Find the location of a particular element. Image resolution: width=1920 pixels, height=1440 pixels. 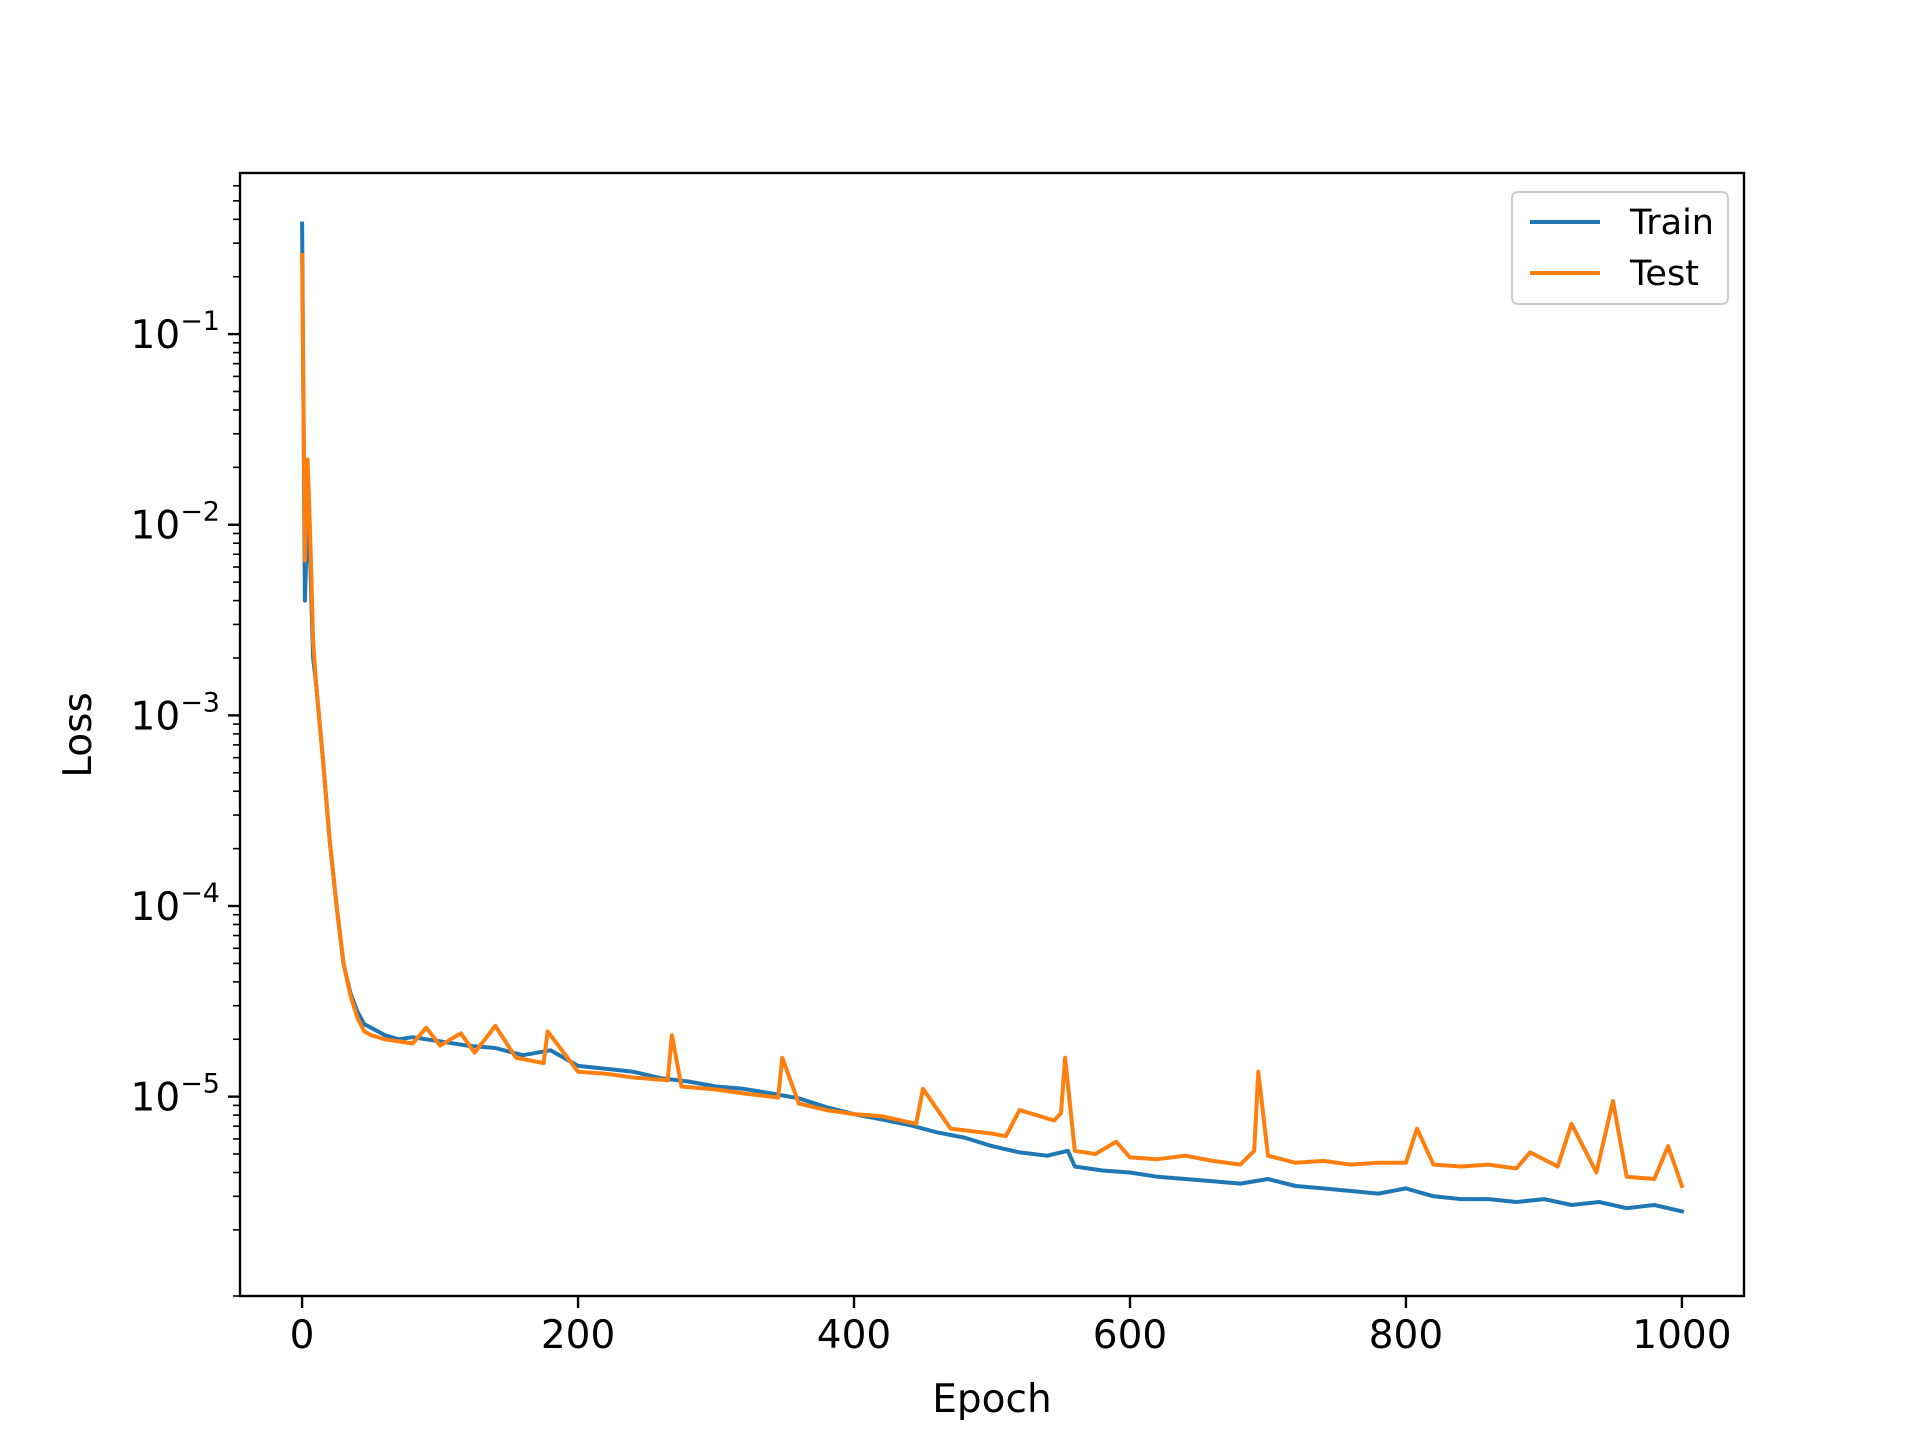

y-axis-label: Loss is located at coordinates (78, 735).